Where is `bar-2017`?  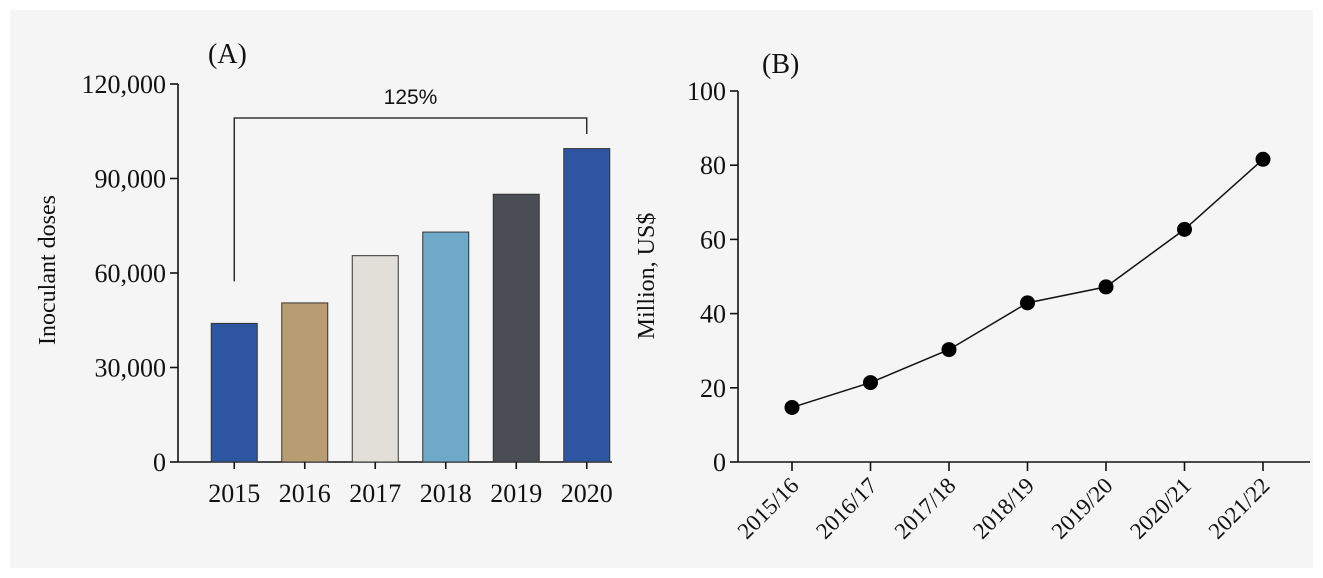
bar-2017 is located at coordinates (375, 359).